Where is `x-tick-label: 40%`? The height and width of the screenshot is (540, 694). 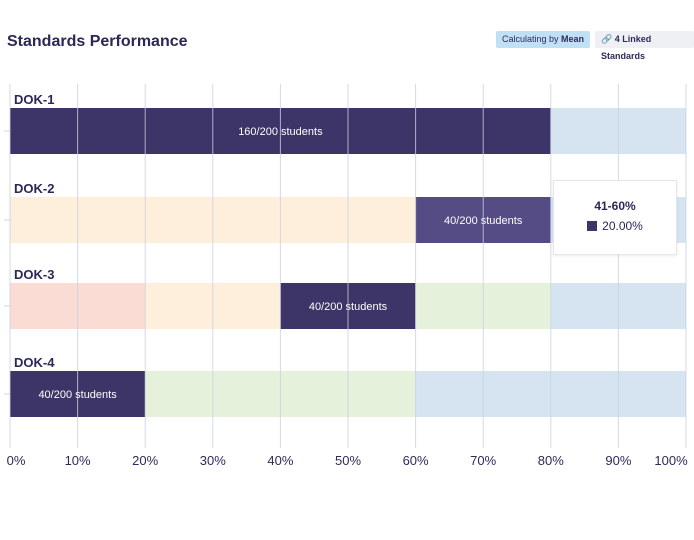
x-tick-label: 40% is located at coordinates (280, 460).